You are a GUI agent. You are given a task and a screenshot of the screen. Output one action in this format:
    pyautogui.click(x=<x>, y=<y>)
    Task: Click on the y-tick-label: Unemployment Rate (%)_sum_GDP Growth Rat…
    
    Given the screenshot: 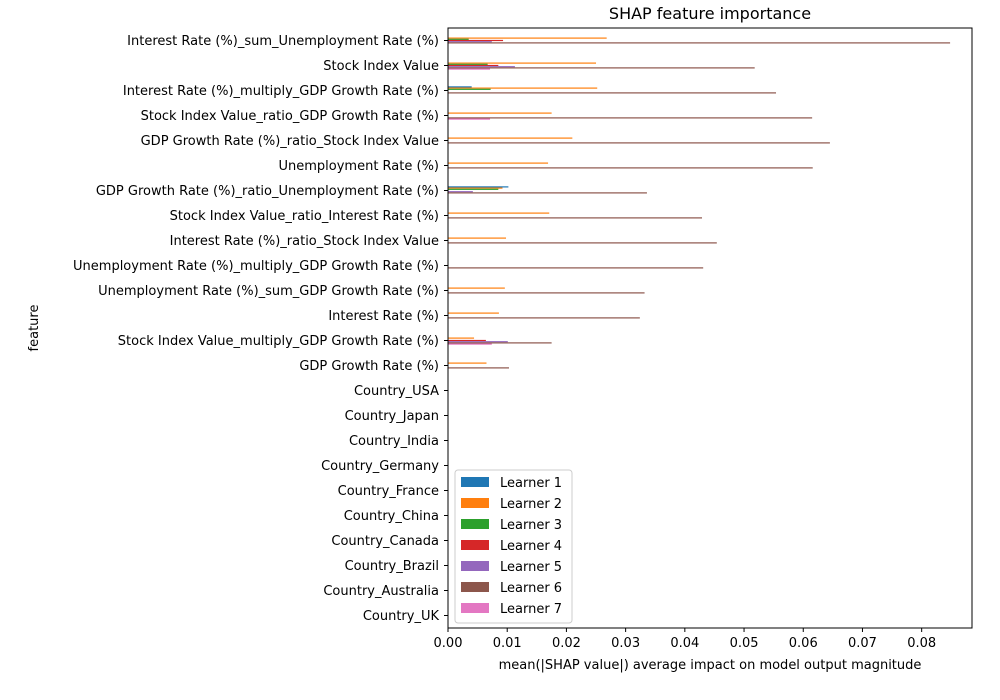 What is the action you would take?
    pyautogui.click(x=268, y=291)
    